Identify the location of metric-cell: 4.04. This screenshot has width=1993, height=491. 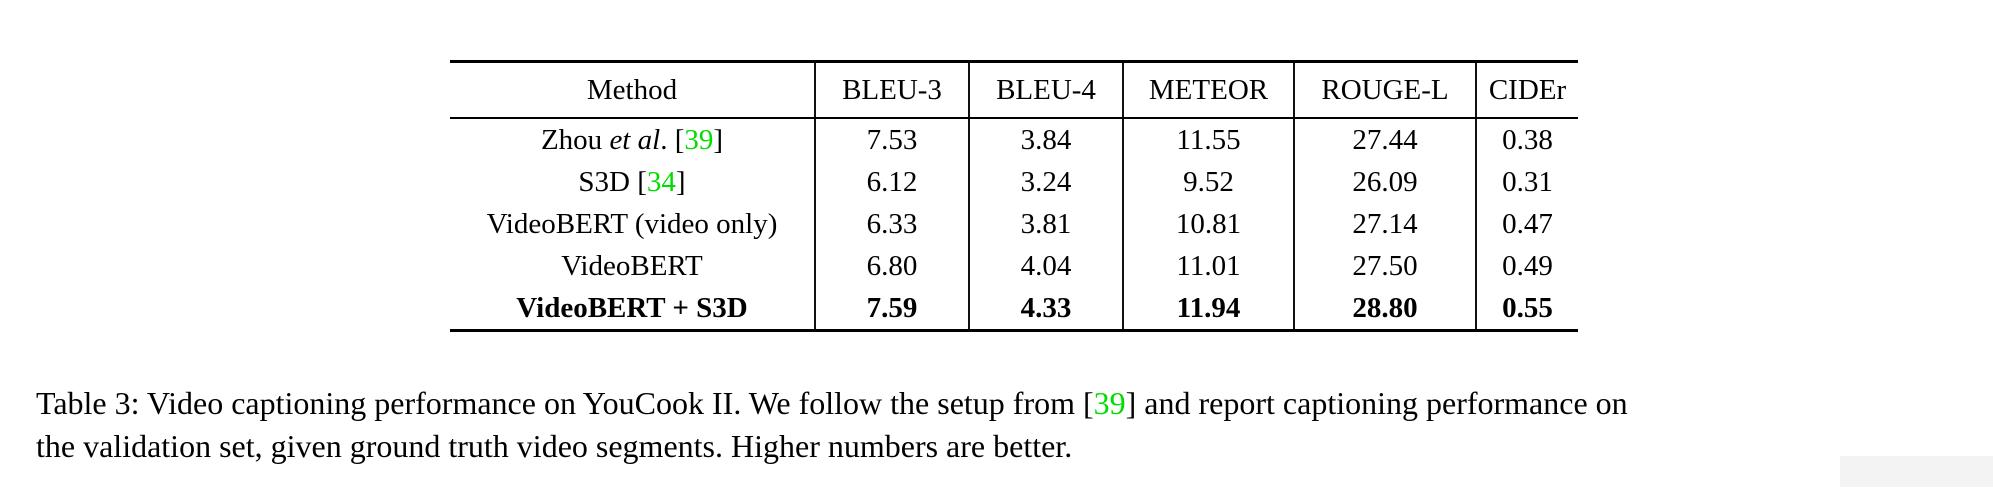
(1046, 266).